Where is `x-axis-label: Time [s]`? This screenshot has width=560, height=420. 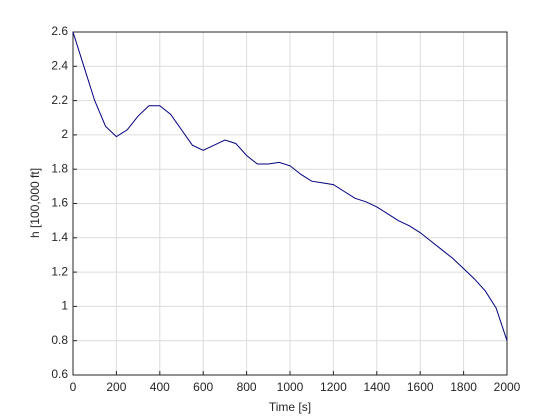
x-axis-label: Time [s] is located at coordinates (290, 407).